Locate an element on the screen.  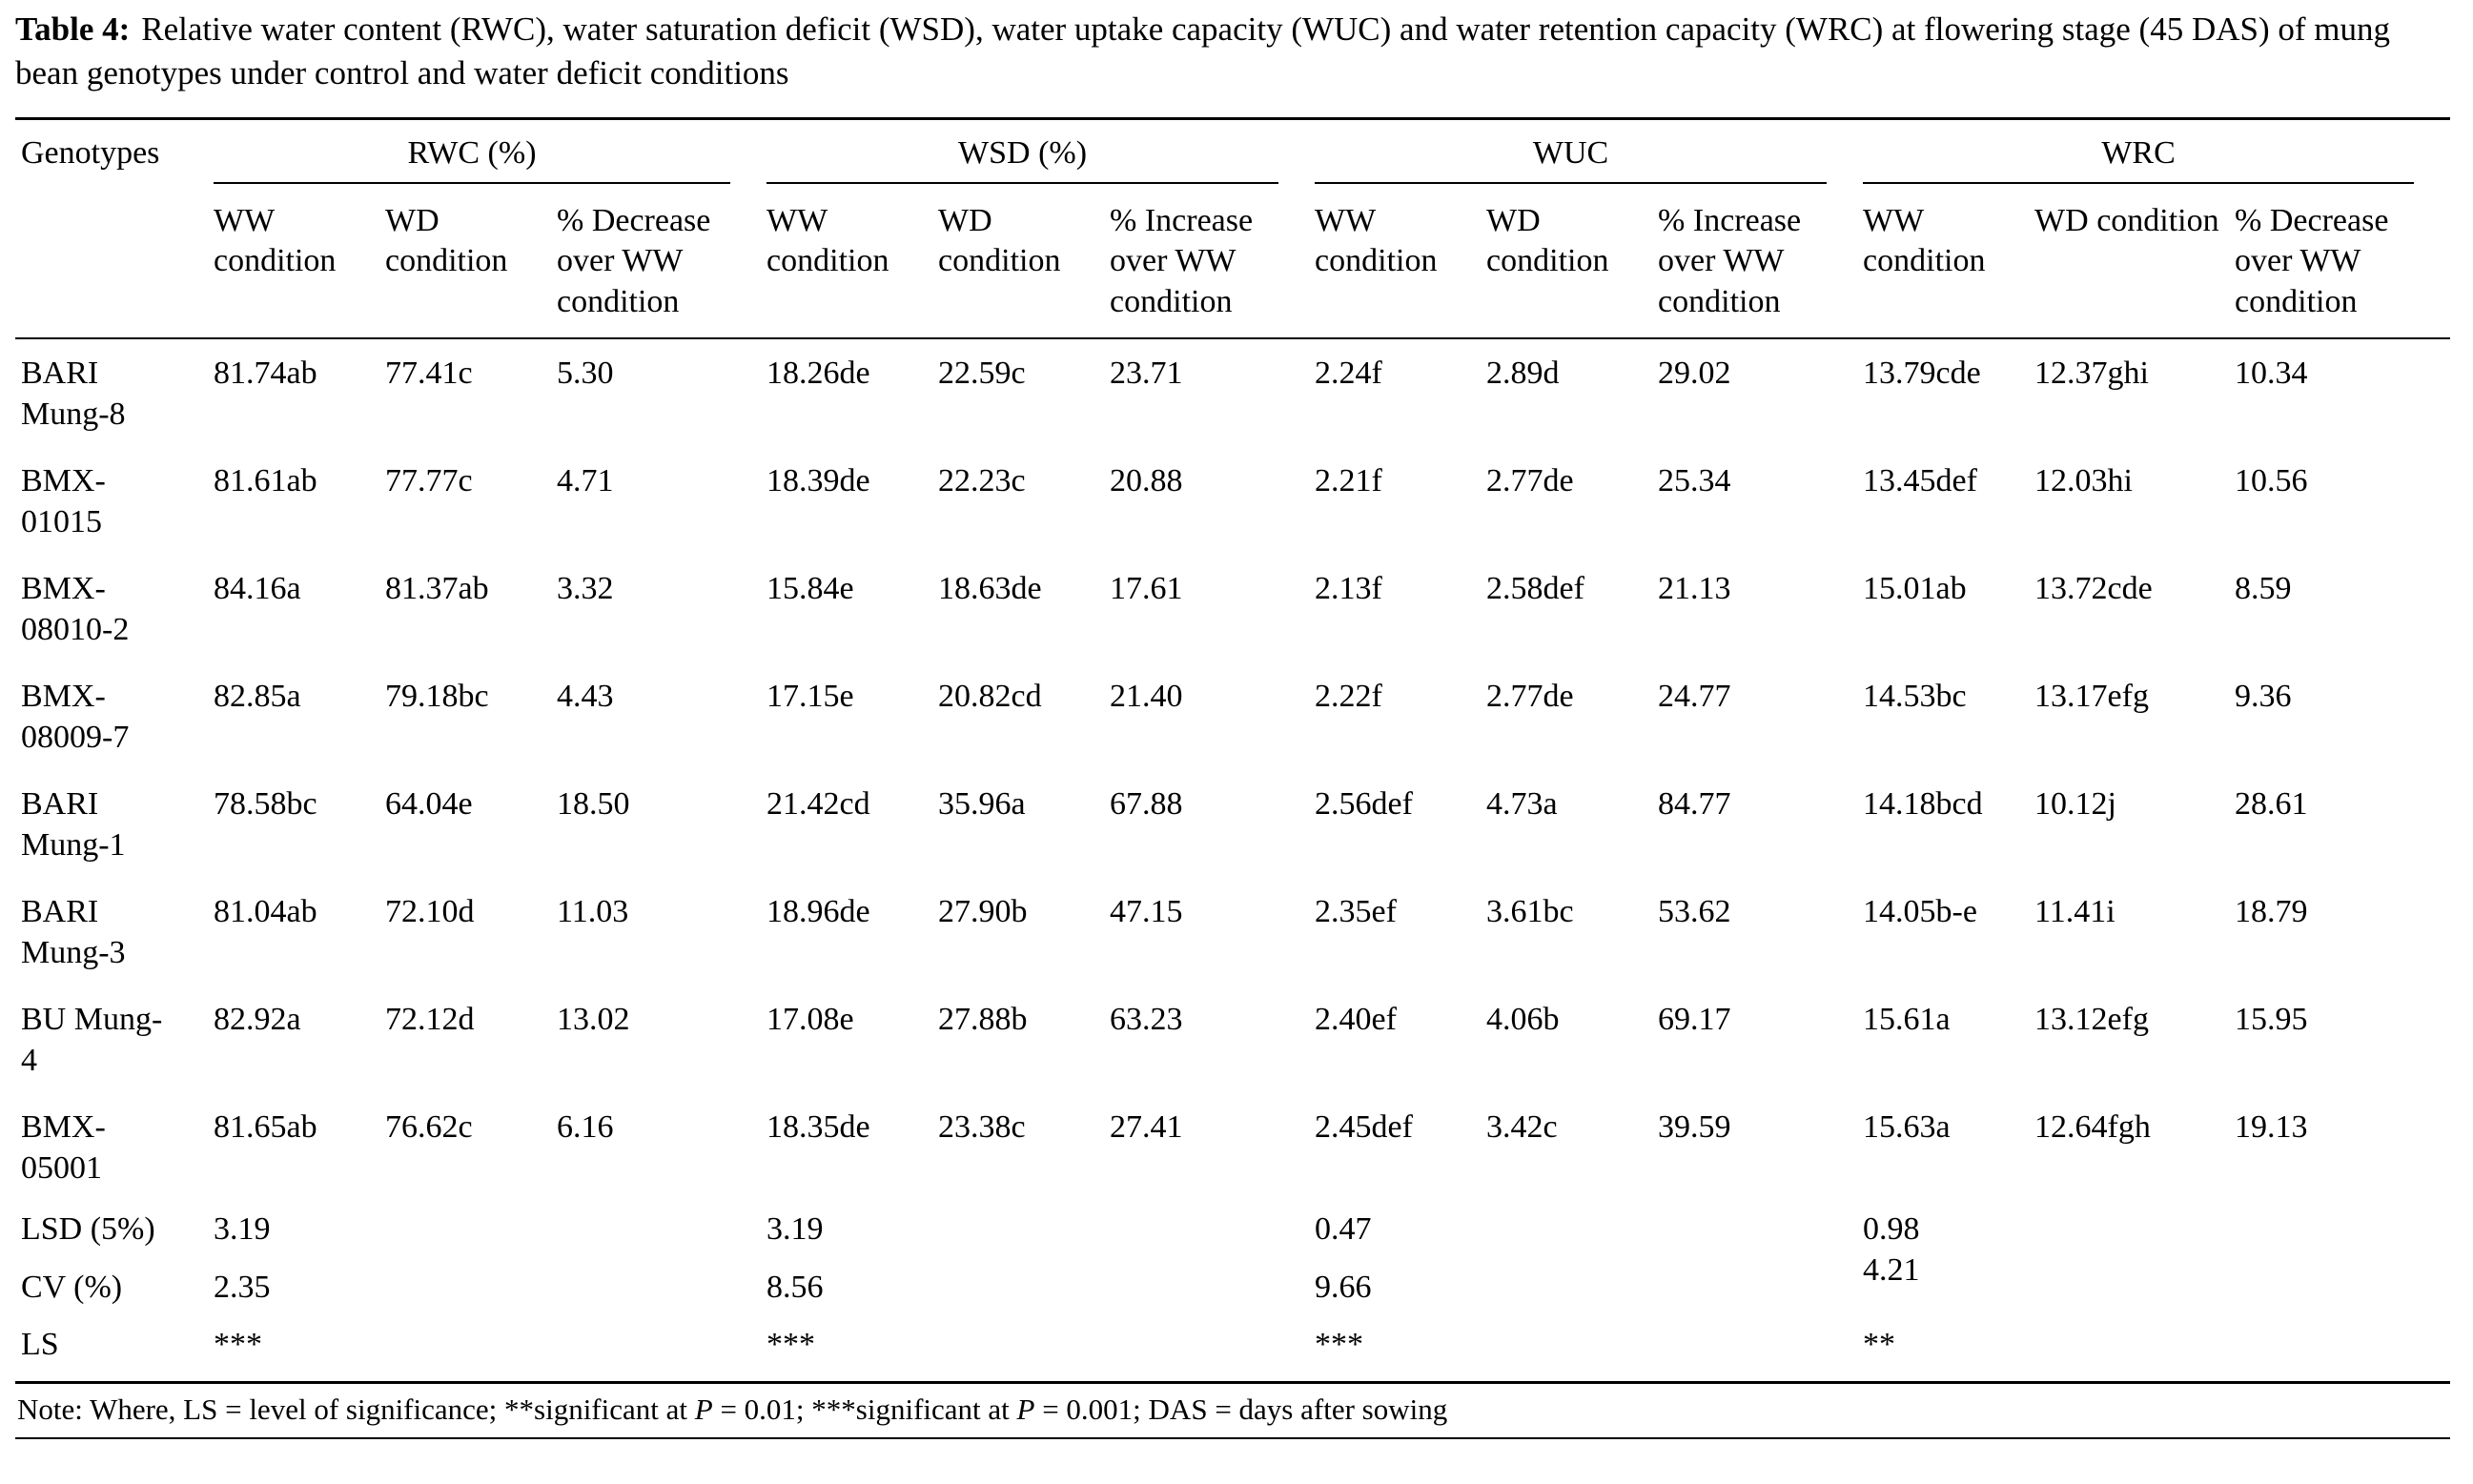
genotype-cell: BARI Mung-1 is located at coordinates (73, 825).